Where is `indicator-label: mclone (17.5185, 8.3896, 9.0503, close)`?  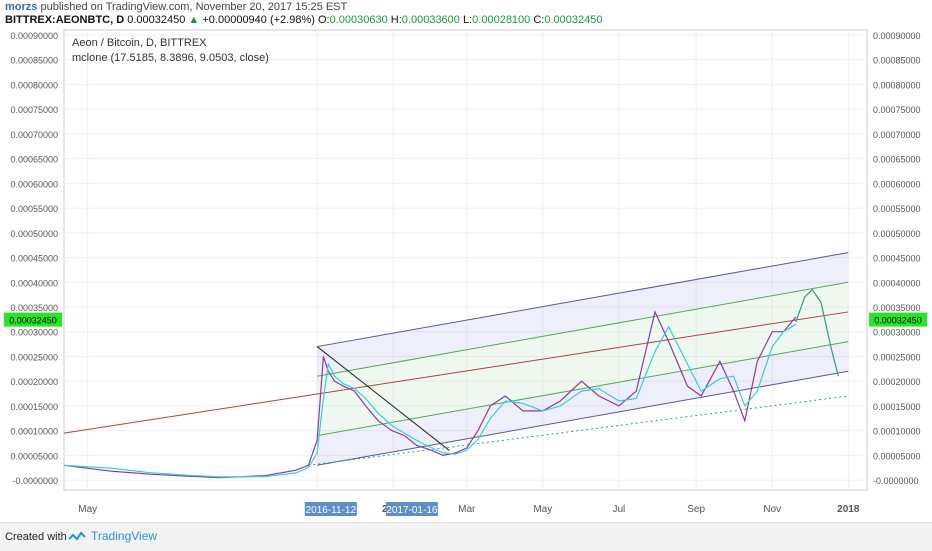
indicator-label: mclone (17.5185, 8.3896, 9.0503, close) is located at coordinates (170, 58).